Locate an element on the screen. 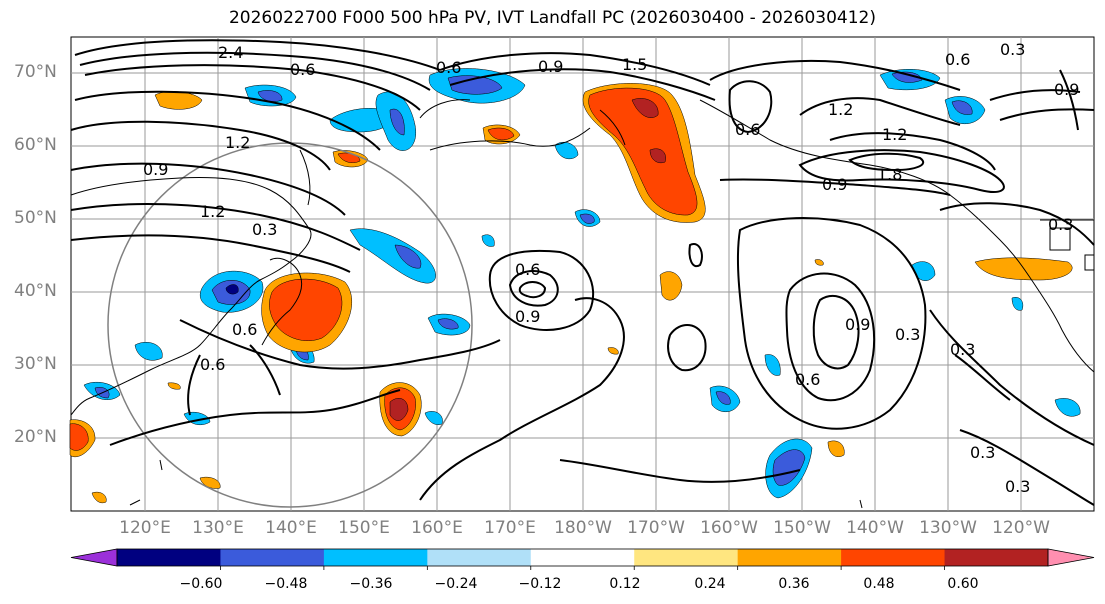 This screenshot has width=1105, height=604. contour-label: 2.4 is located at coordinates (230, 52).